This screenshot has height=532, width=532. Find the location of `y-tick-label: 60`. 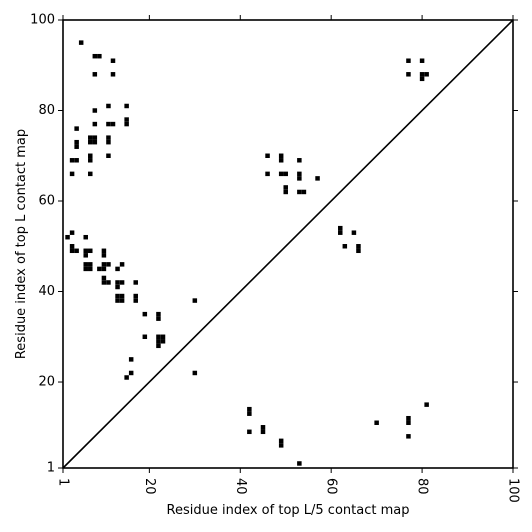

y-tick-label: 60 is located at coordinates (46, 201).